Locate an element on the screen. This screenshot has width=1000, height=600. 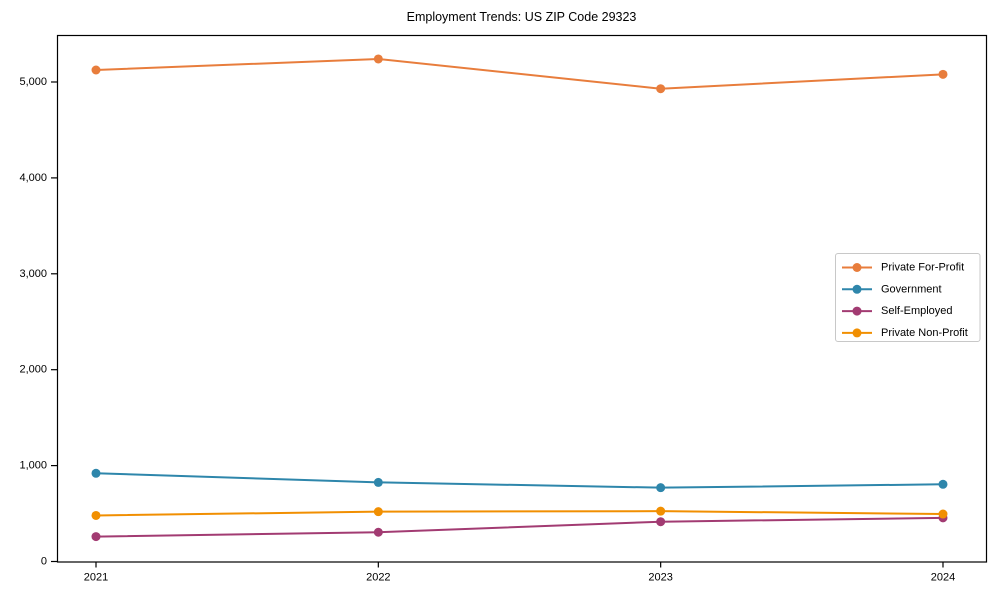
series-marker-government-2023 is located at coordinates (661, 488).